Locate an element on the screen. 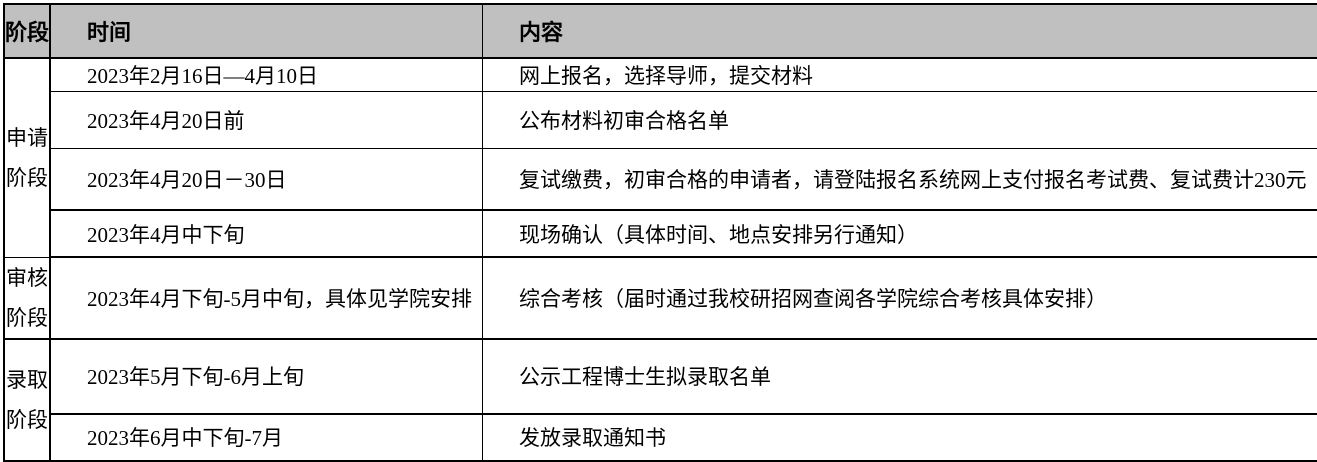 Image resolution: width=1317 pixels, height=462 pixels. stage-label-line: 申请 is located at coordinates (27, 137).